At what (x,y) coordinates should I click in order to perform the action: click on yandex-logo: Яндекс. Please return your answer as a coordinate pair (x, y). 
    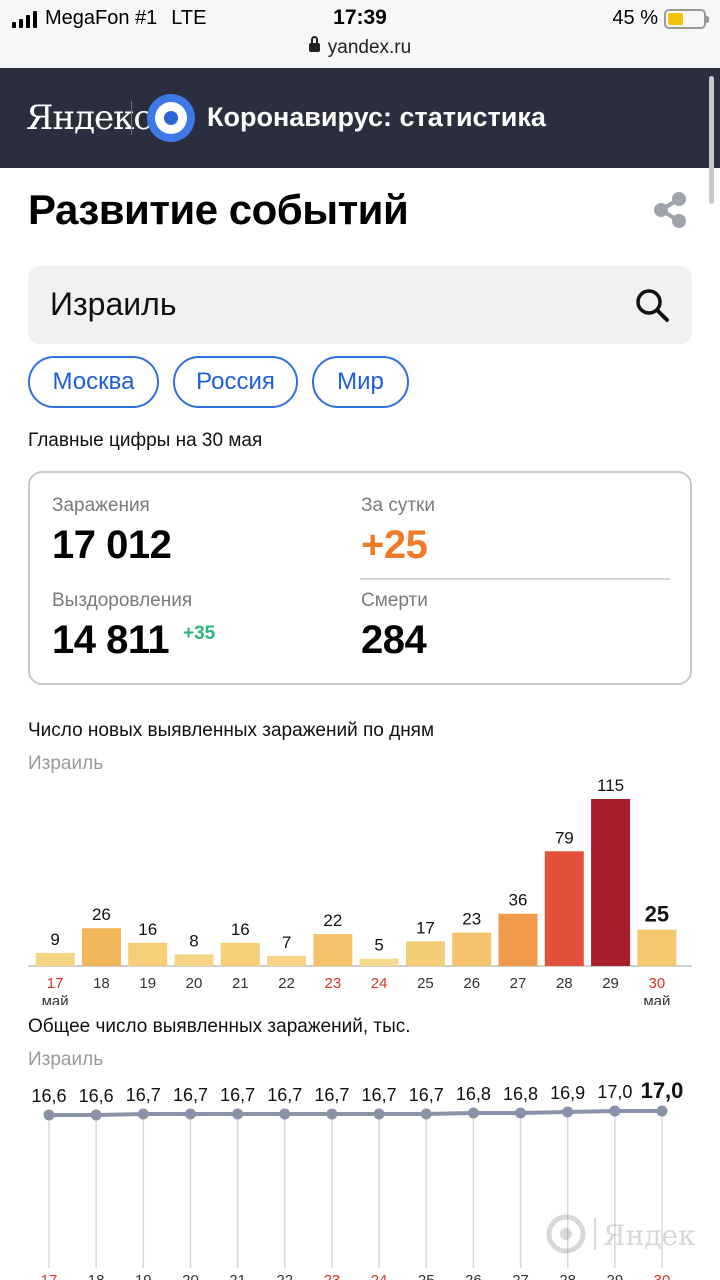
    Looking at the image, I should click on (89, 118).